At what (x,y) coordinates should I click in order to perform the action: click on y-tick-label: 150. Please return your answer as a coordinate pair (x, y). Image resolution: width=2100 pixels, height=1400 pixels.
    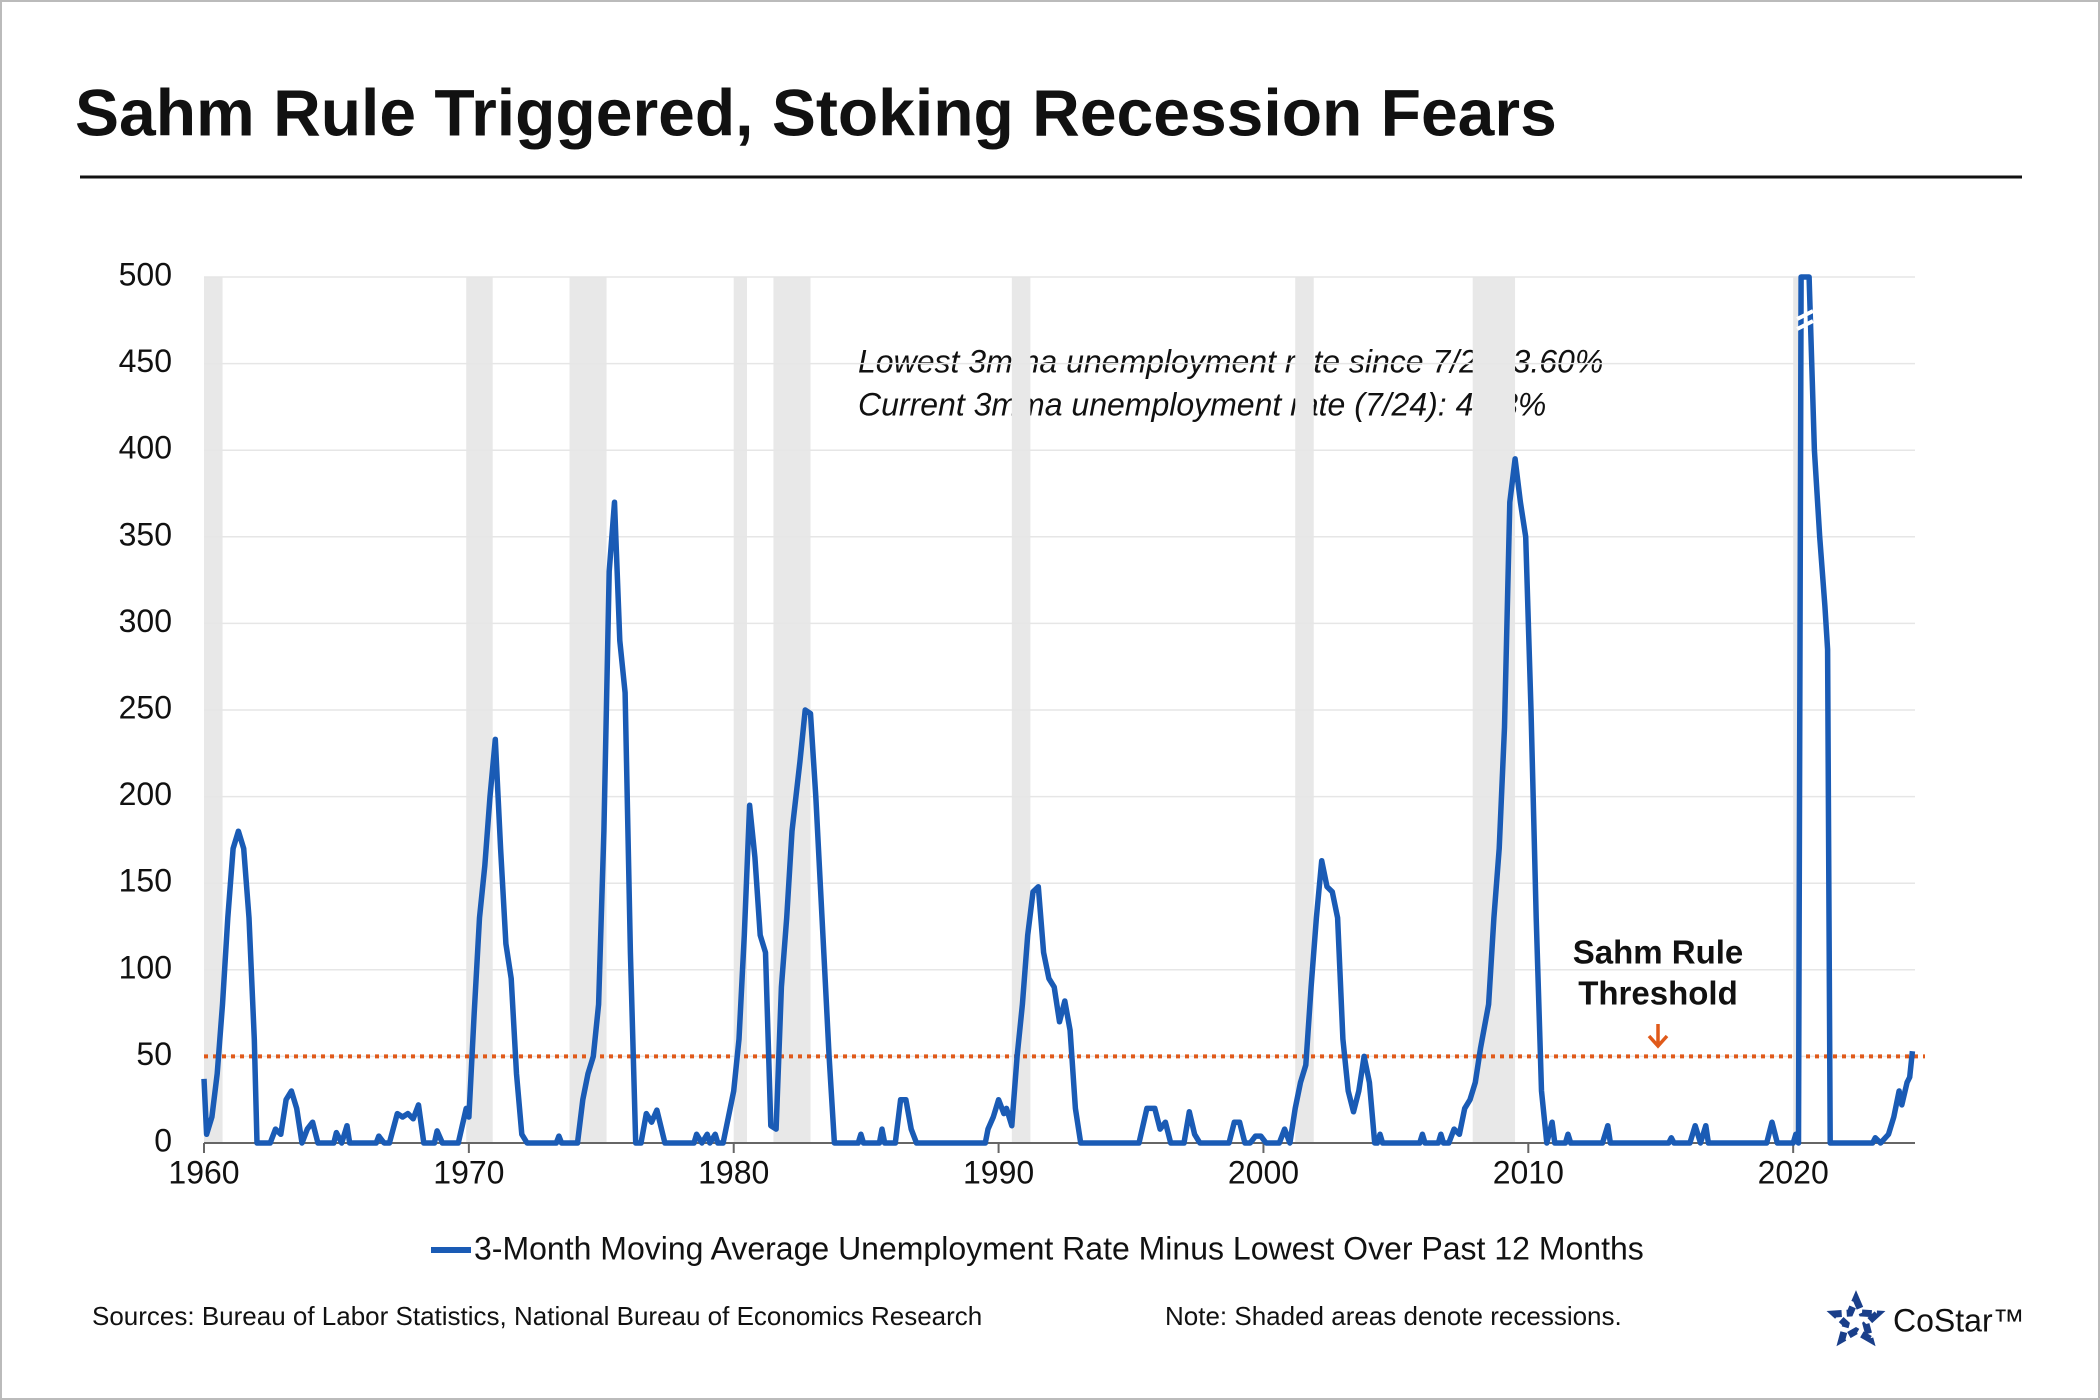
    Looking at the image, I should click on (145, 881).